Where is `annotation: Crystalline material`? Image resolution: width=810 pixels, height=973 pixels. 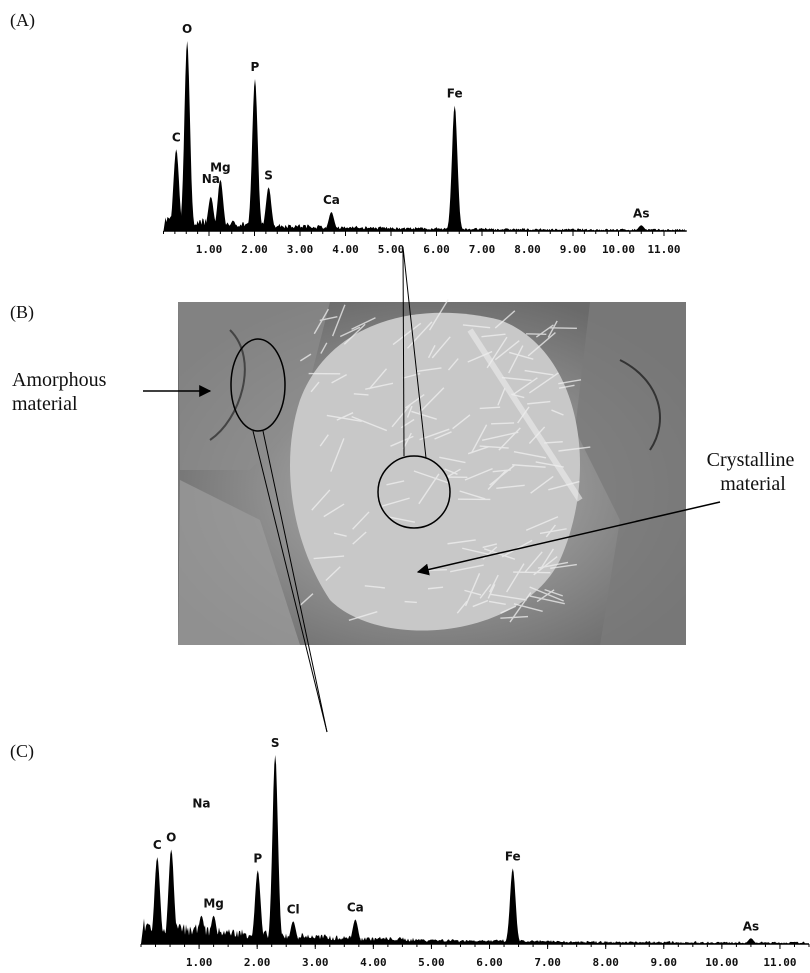 annotation: Crystalline material is located at coordinates (753, 472).